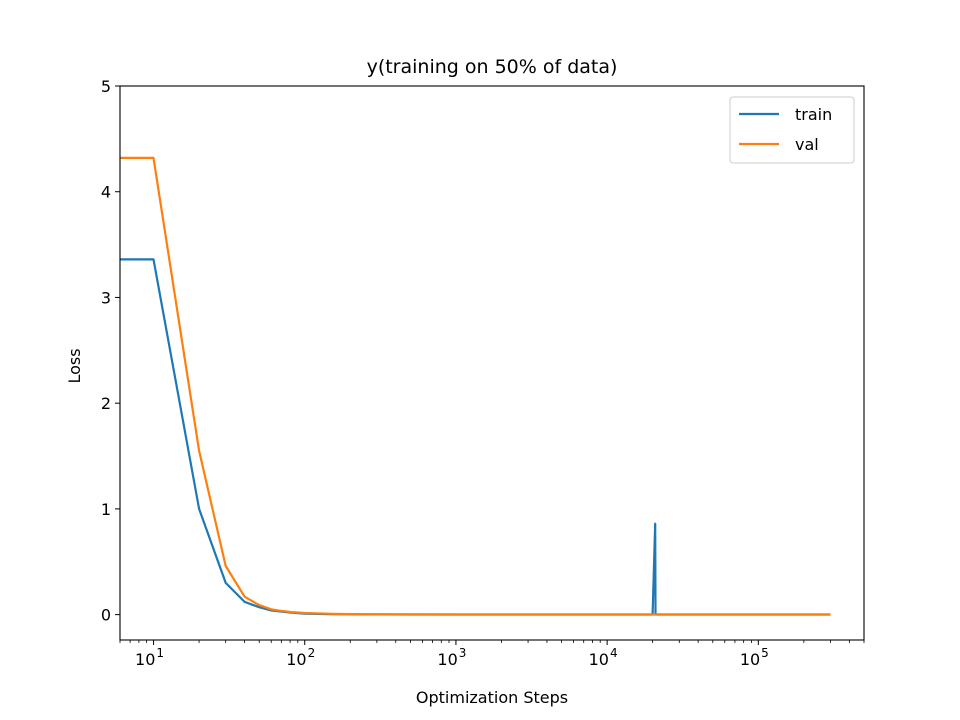  I want to click on x-tick-label: 10⁴, so click(603, 657).